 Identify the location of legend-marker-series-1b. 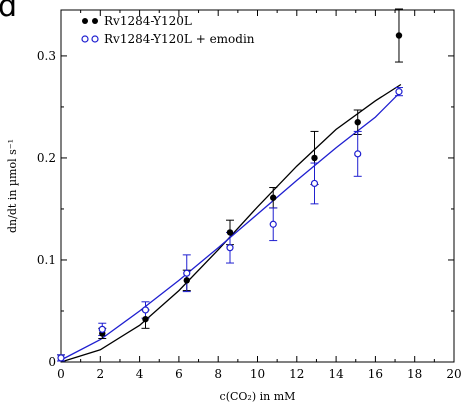
(95, 21).